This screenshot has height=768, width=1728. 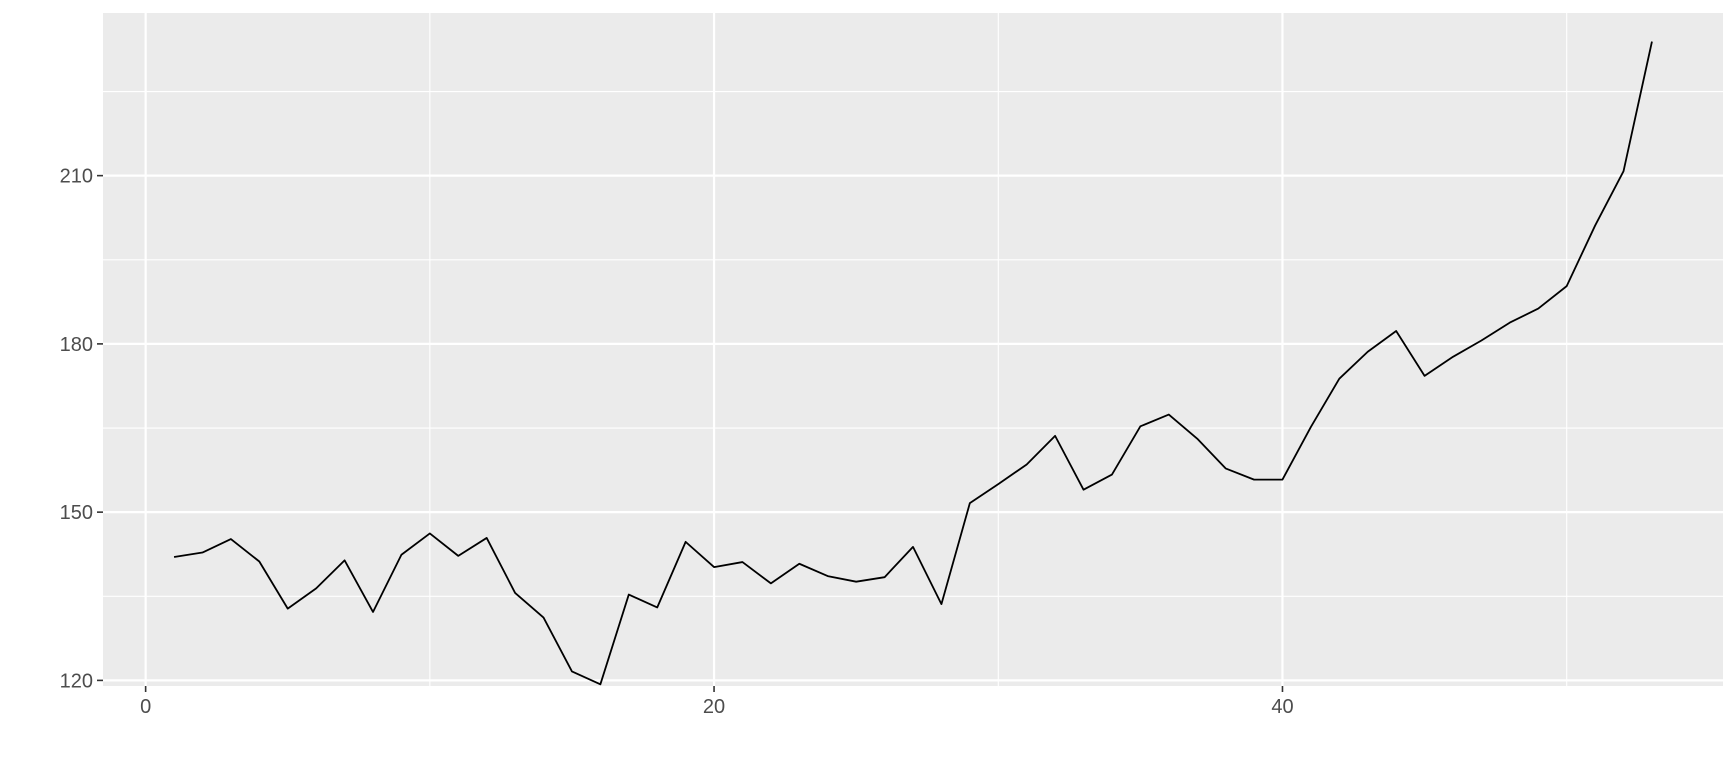 I want to click on x-tick-label: 20, so click(x=714, y=707).